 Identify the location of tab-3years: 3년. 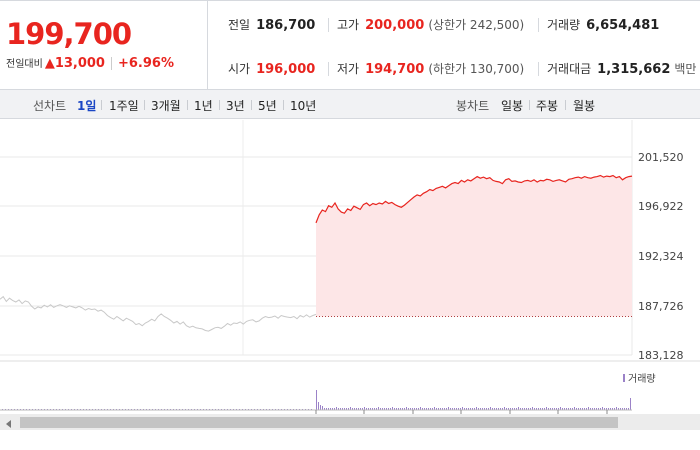
(235, 106).